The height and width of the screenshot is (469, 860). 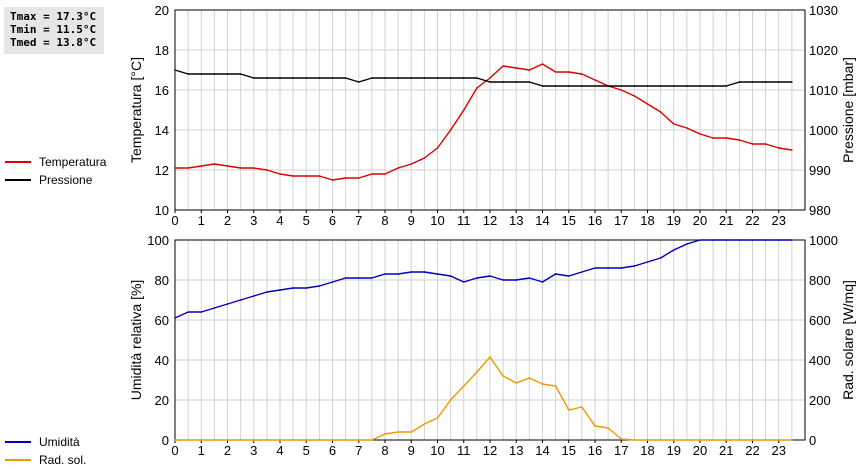 I want to click on top-y2-tick-label: 1030, so click(x=823, y=10).